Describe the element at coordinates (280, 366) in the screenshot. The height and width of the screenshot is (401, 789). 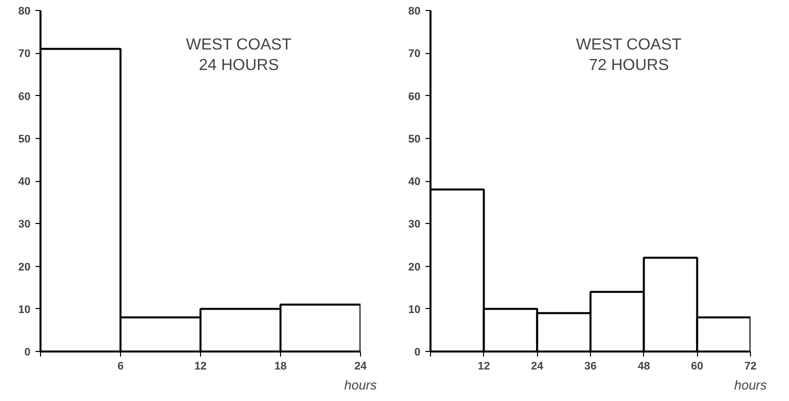
I see `x-tick-label: 18` at that location.